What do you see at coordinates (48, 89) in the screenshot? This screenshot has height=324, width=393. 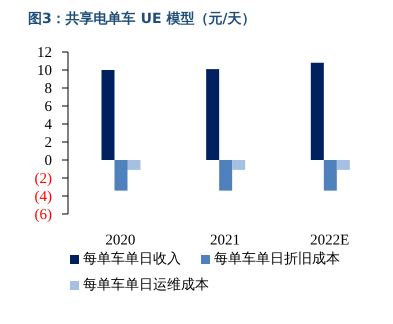 I see `y-tick-label: 8` at bounding box center [48, 89].